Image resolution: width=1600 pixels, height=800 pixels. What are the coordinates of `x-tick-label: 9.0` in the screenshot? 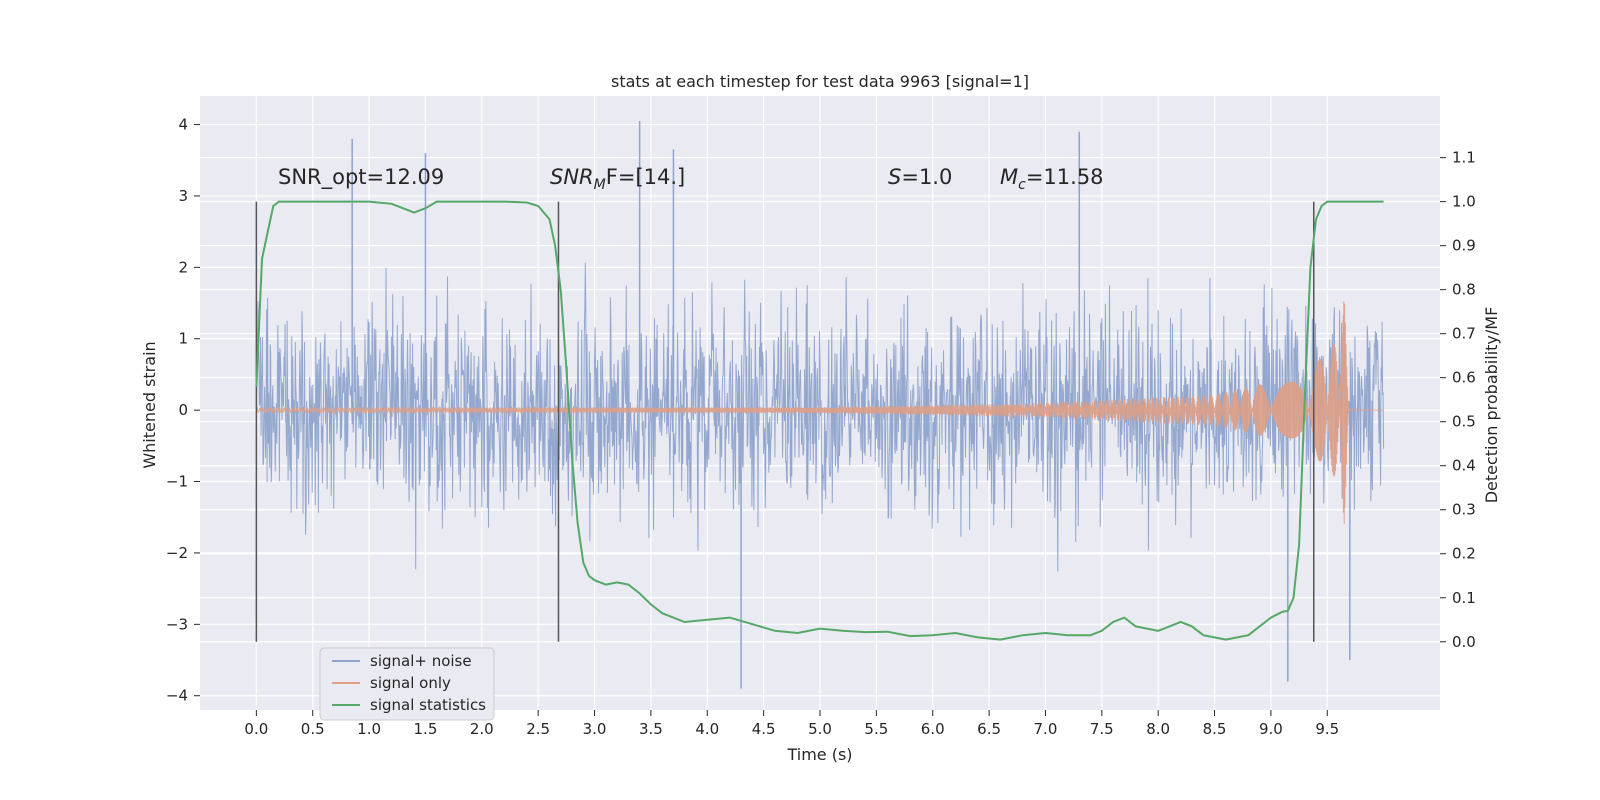 It's located at (1271, 729).